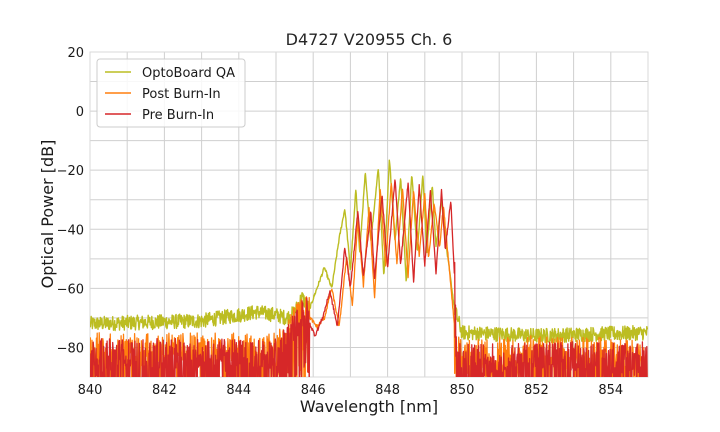  I want to click on y-axis-label: Optical Power [dB], so click(47, 214).